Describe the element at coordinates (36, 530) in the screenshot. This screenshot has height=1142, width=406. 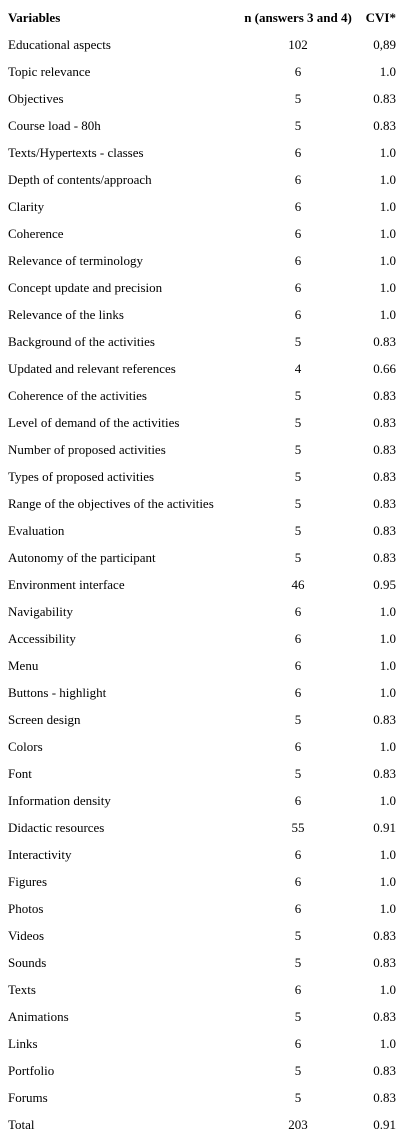
I see `row-label: Evaluation` at that location.